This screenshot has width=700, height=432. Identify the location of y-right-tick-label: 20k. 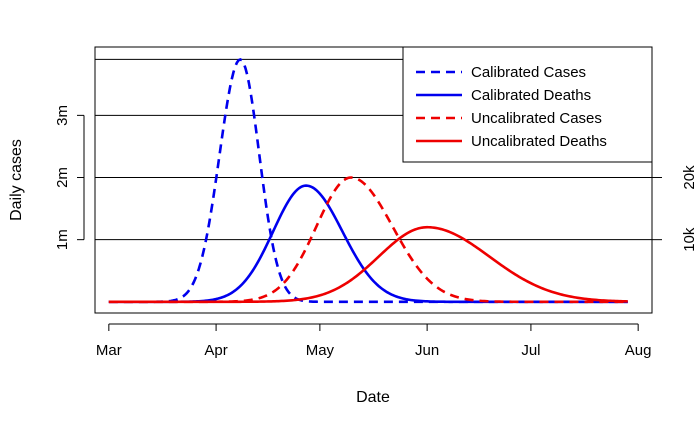
(689, 177).